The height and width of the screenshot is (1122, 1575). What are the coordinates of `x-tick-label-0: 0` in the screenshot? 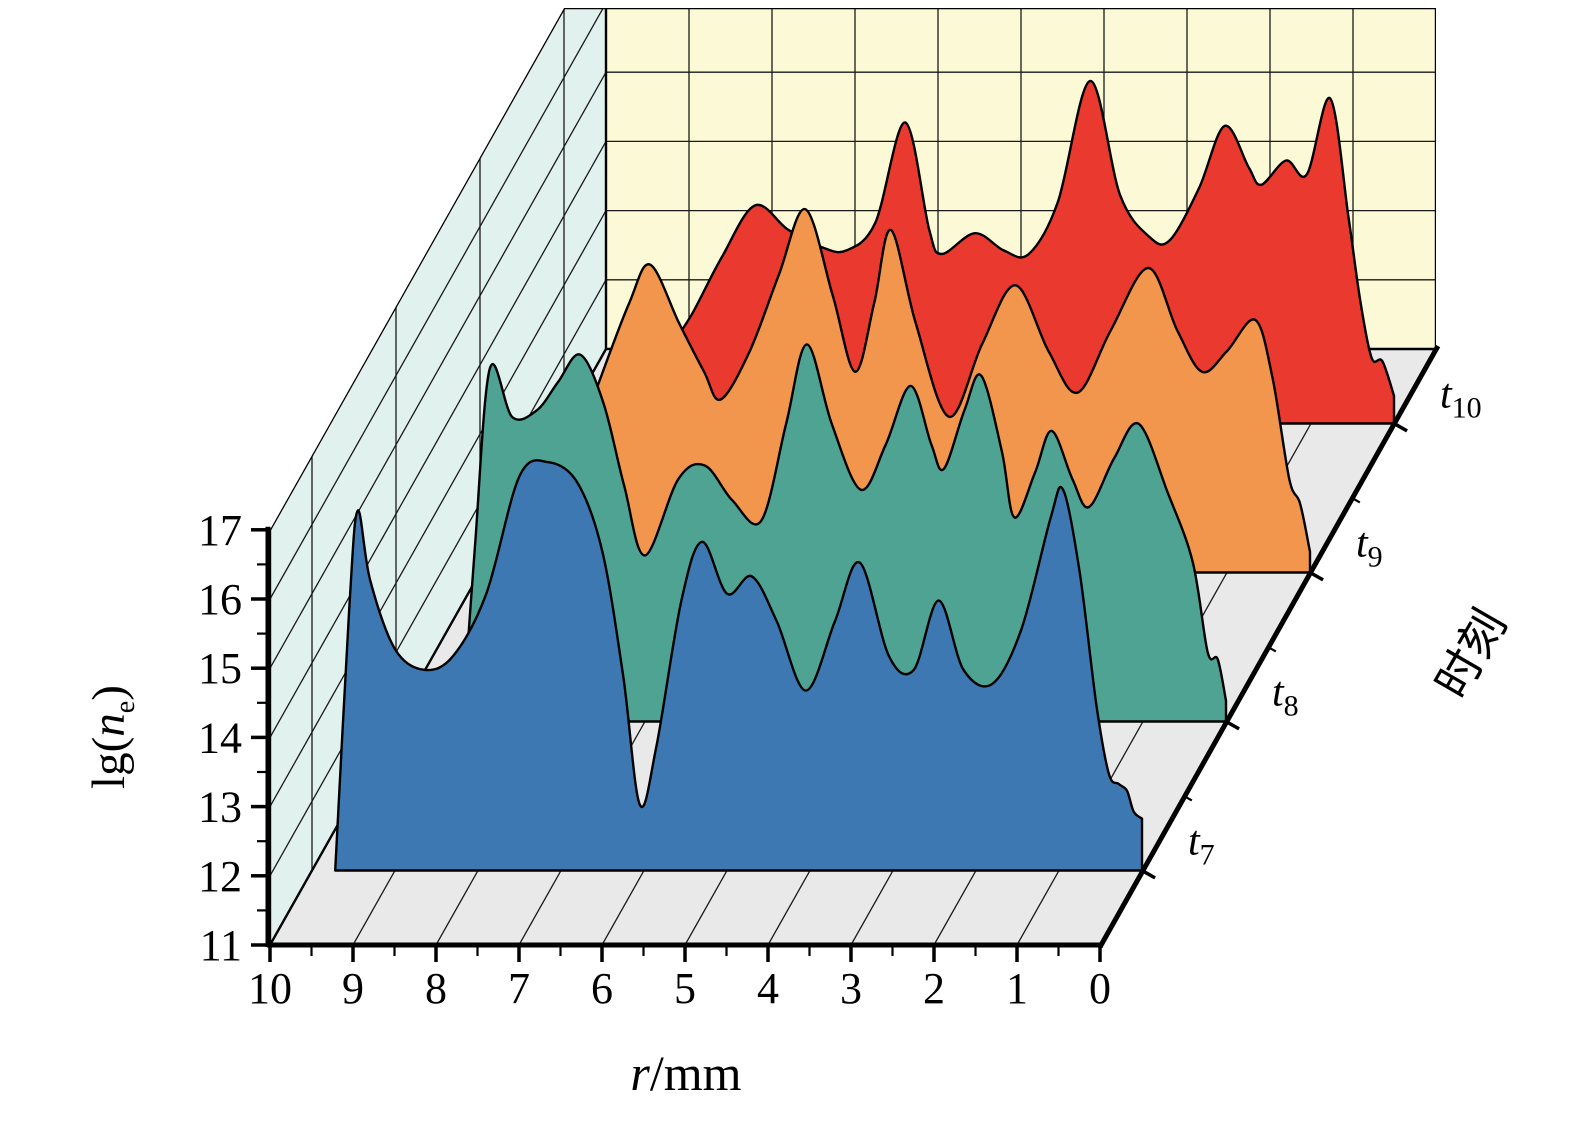 It's located at (1100, 988).